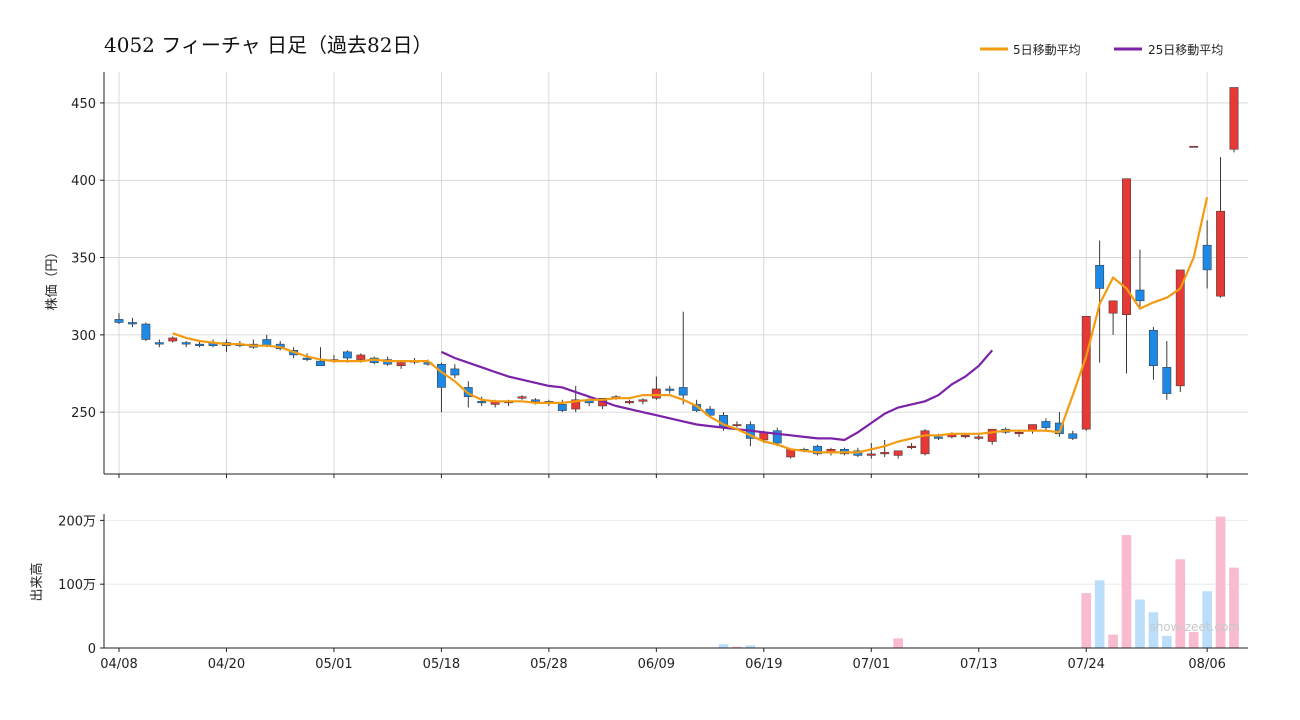 This screenshot has height=720, width=1300. What do you see at coordinates (978, 664) in the screenshot?
I see `x-tick-label: 07/13` at bounding box center [978, 664].